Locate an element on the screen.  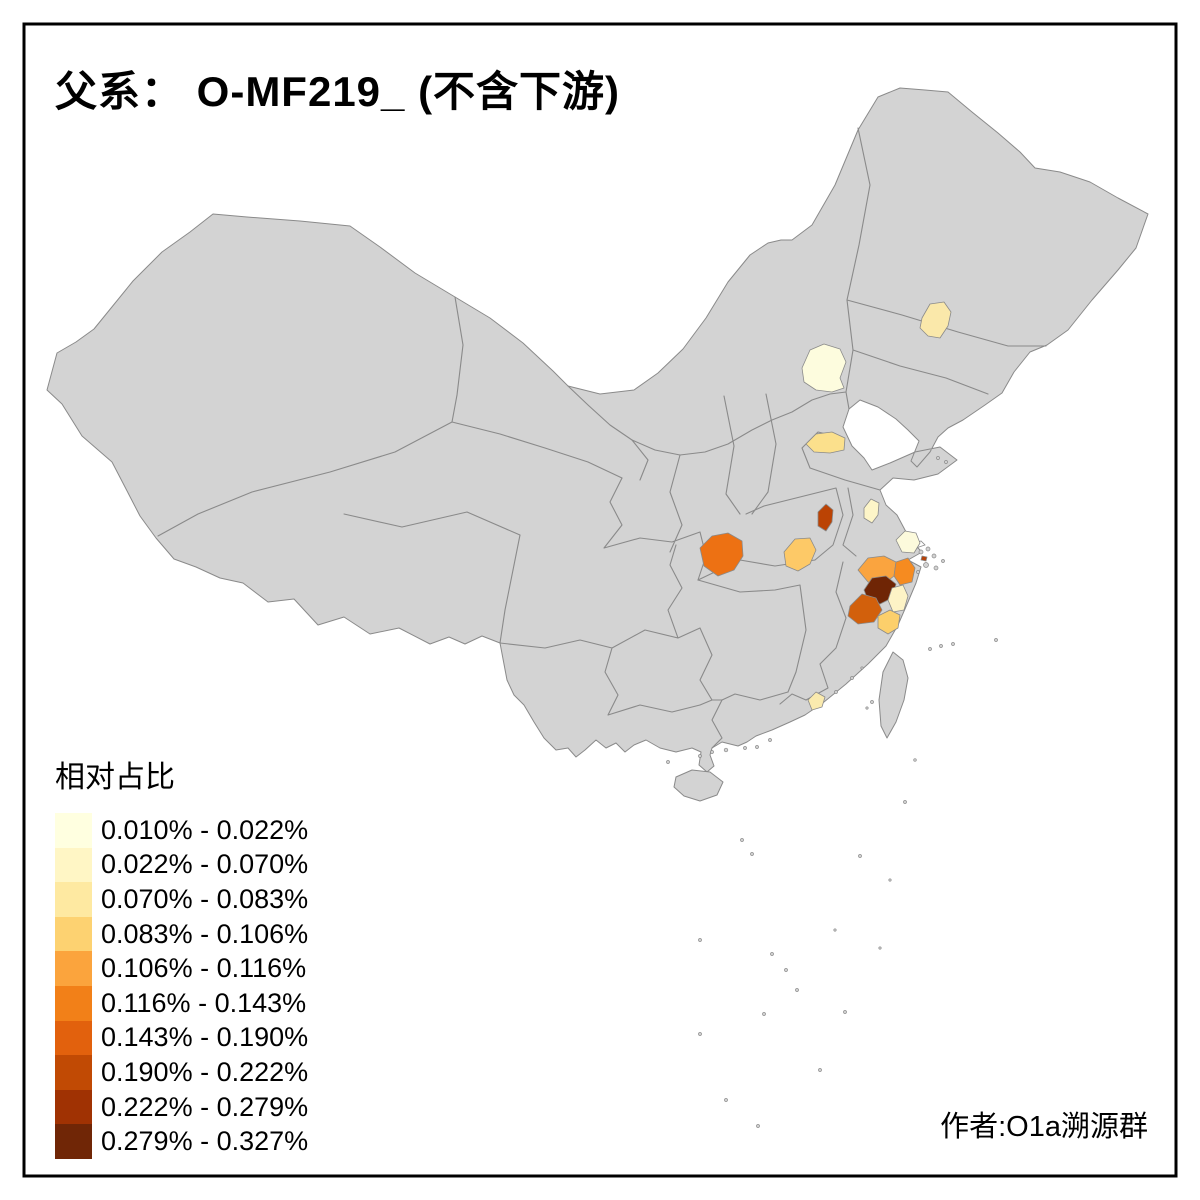
region-west-shandong is located at coordinates (825, 442).